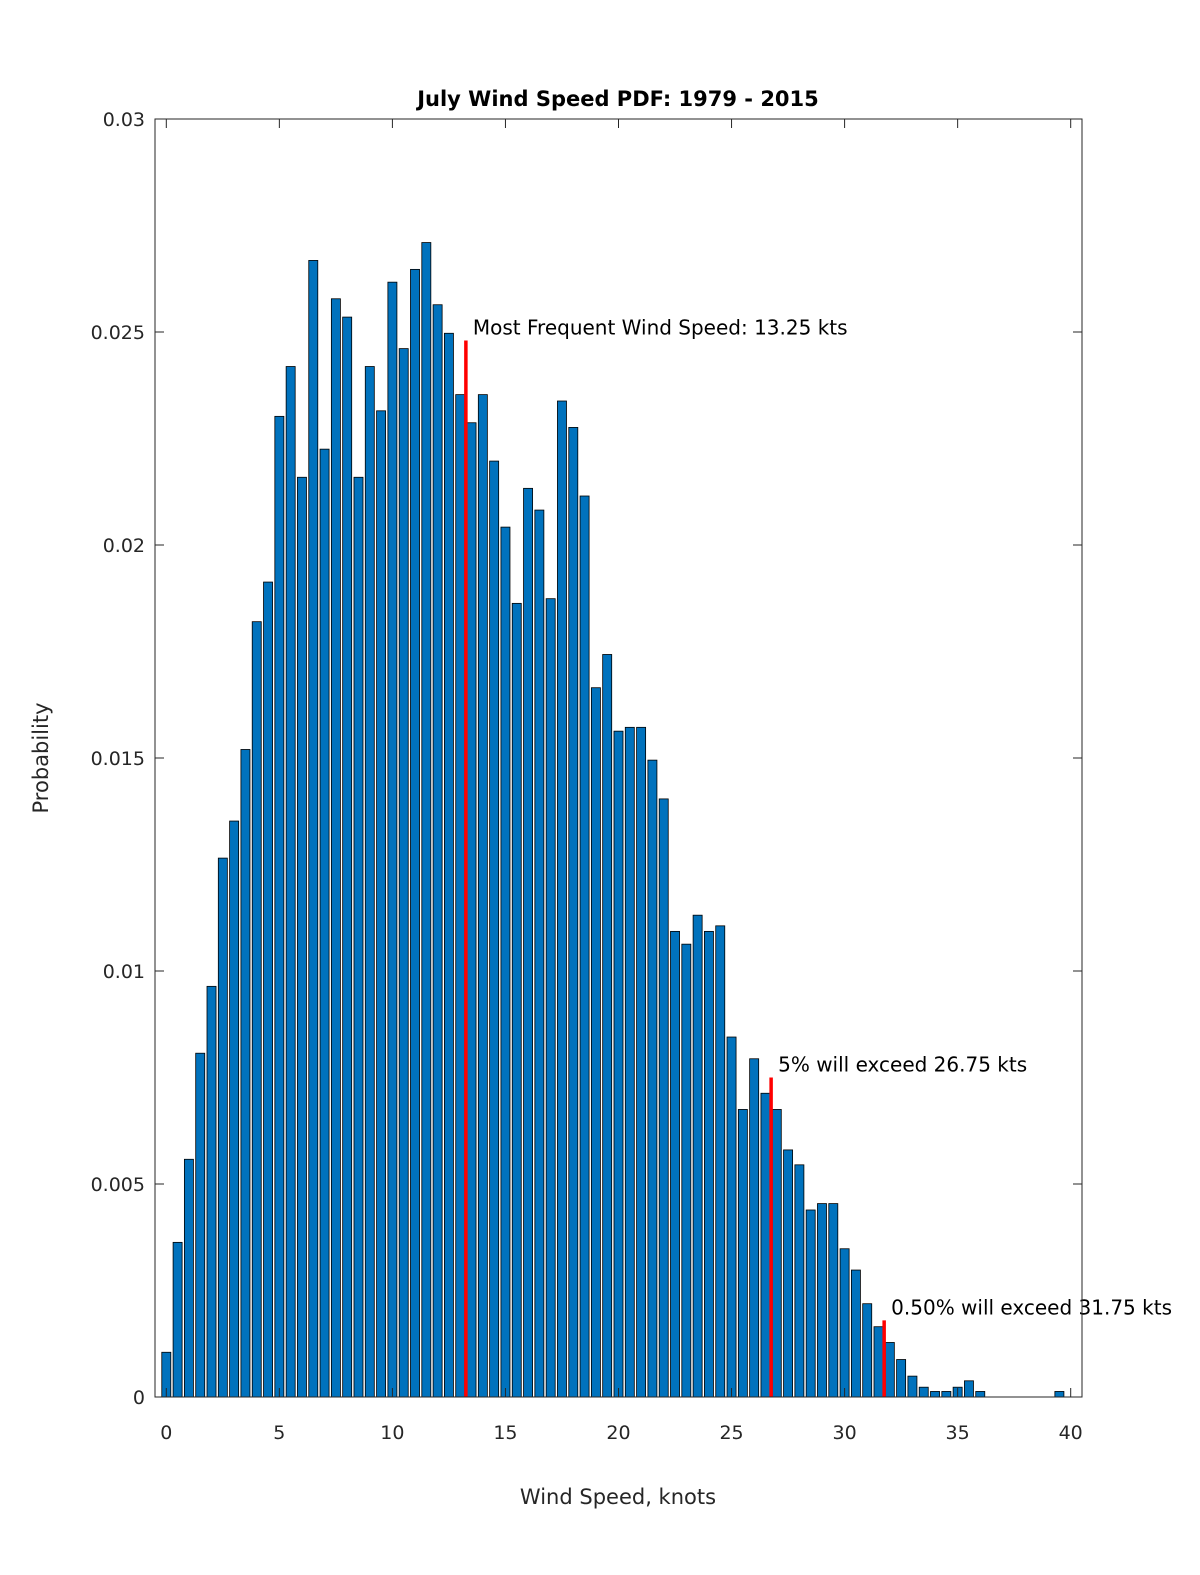 This screenshot has width=1200, height=1575. I want to click on x-tick-label: 10, so click(392, 1433).